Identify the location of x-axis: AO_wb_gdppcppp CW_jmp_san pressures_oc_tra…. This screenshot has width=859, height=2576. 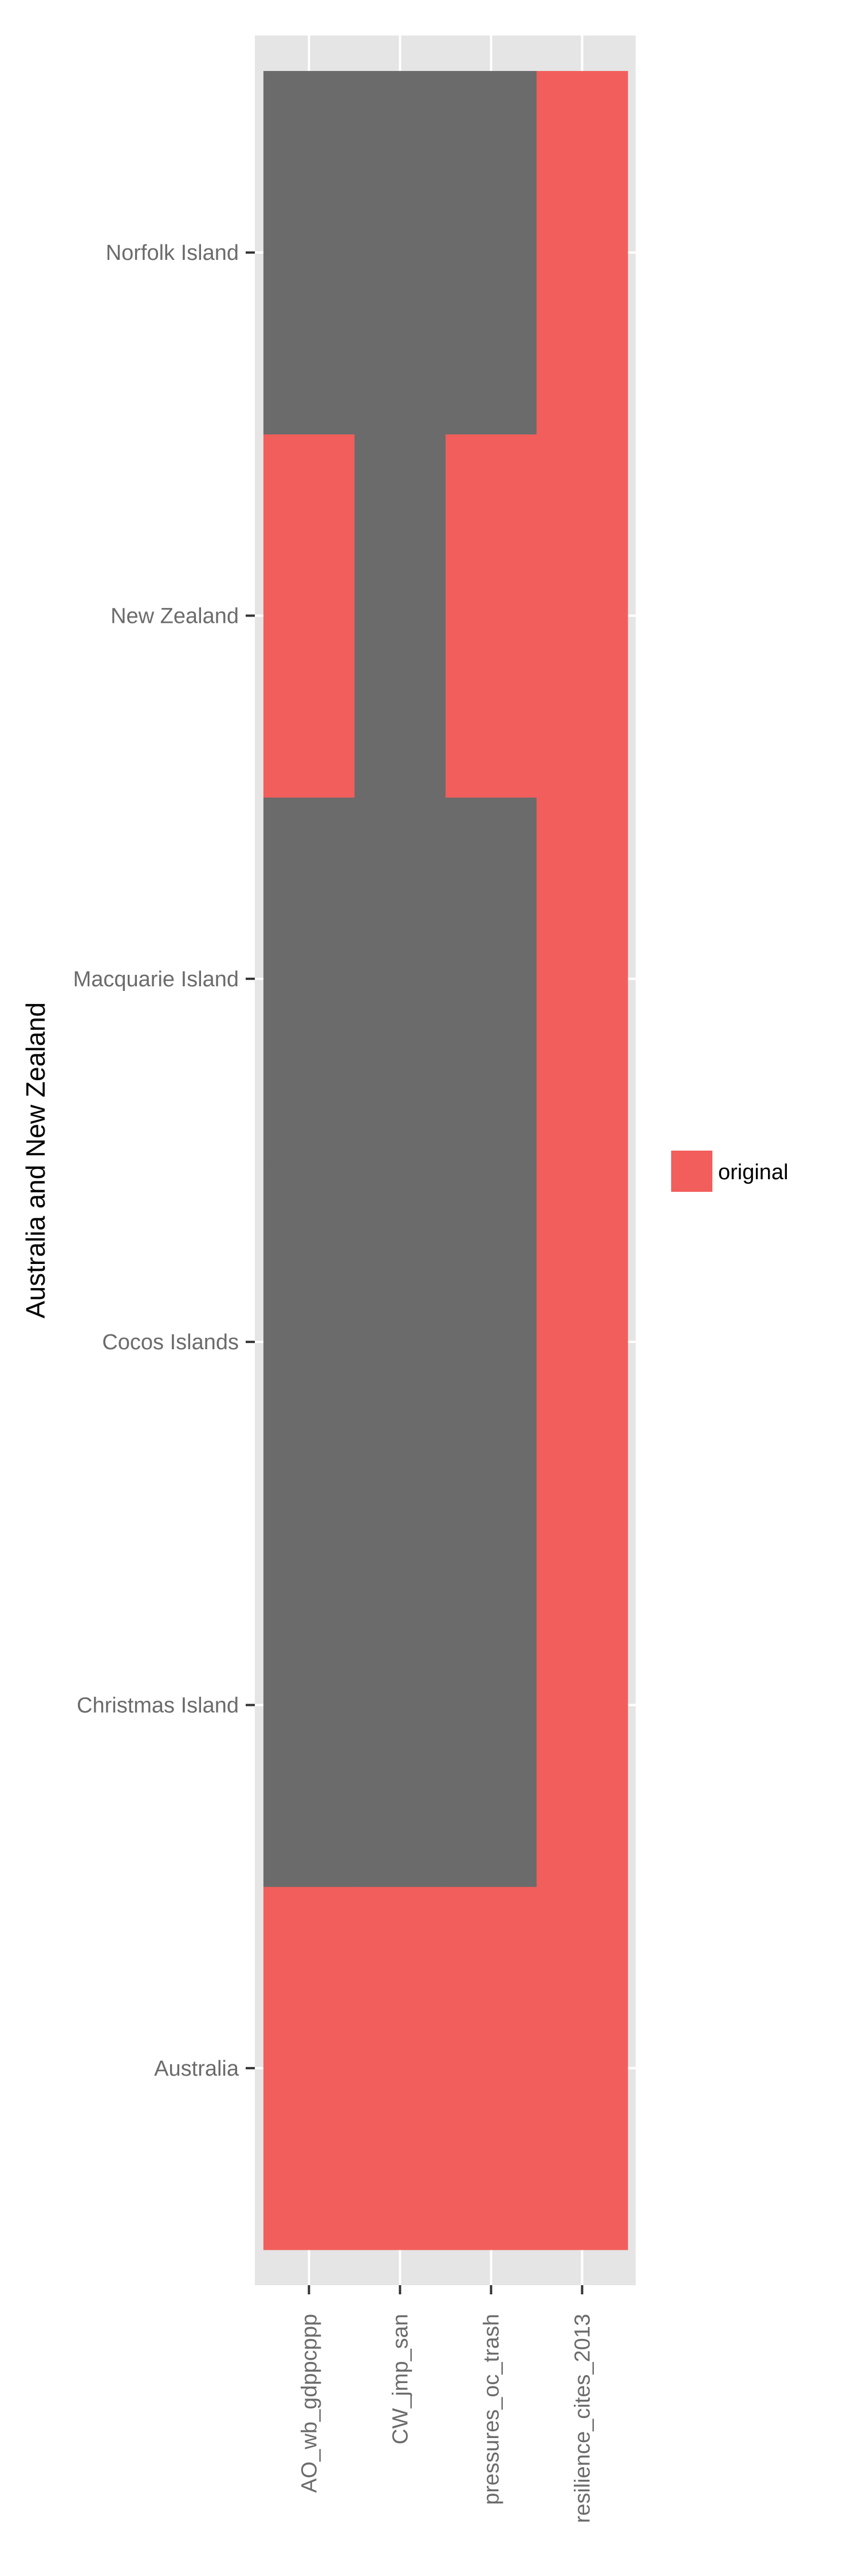
(446, 2404).